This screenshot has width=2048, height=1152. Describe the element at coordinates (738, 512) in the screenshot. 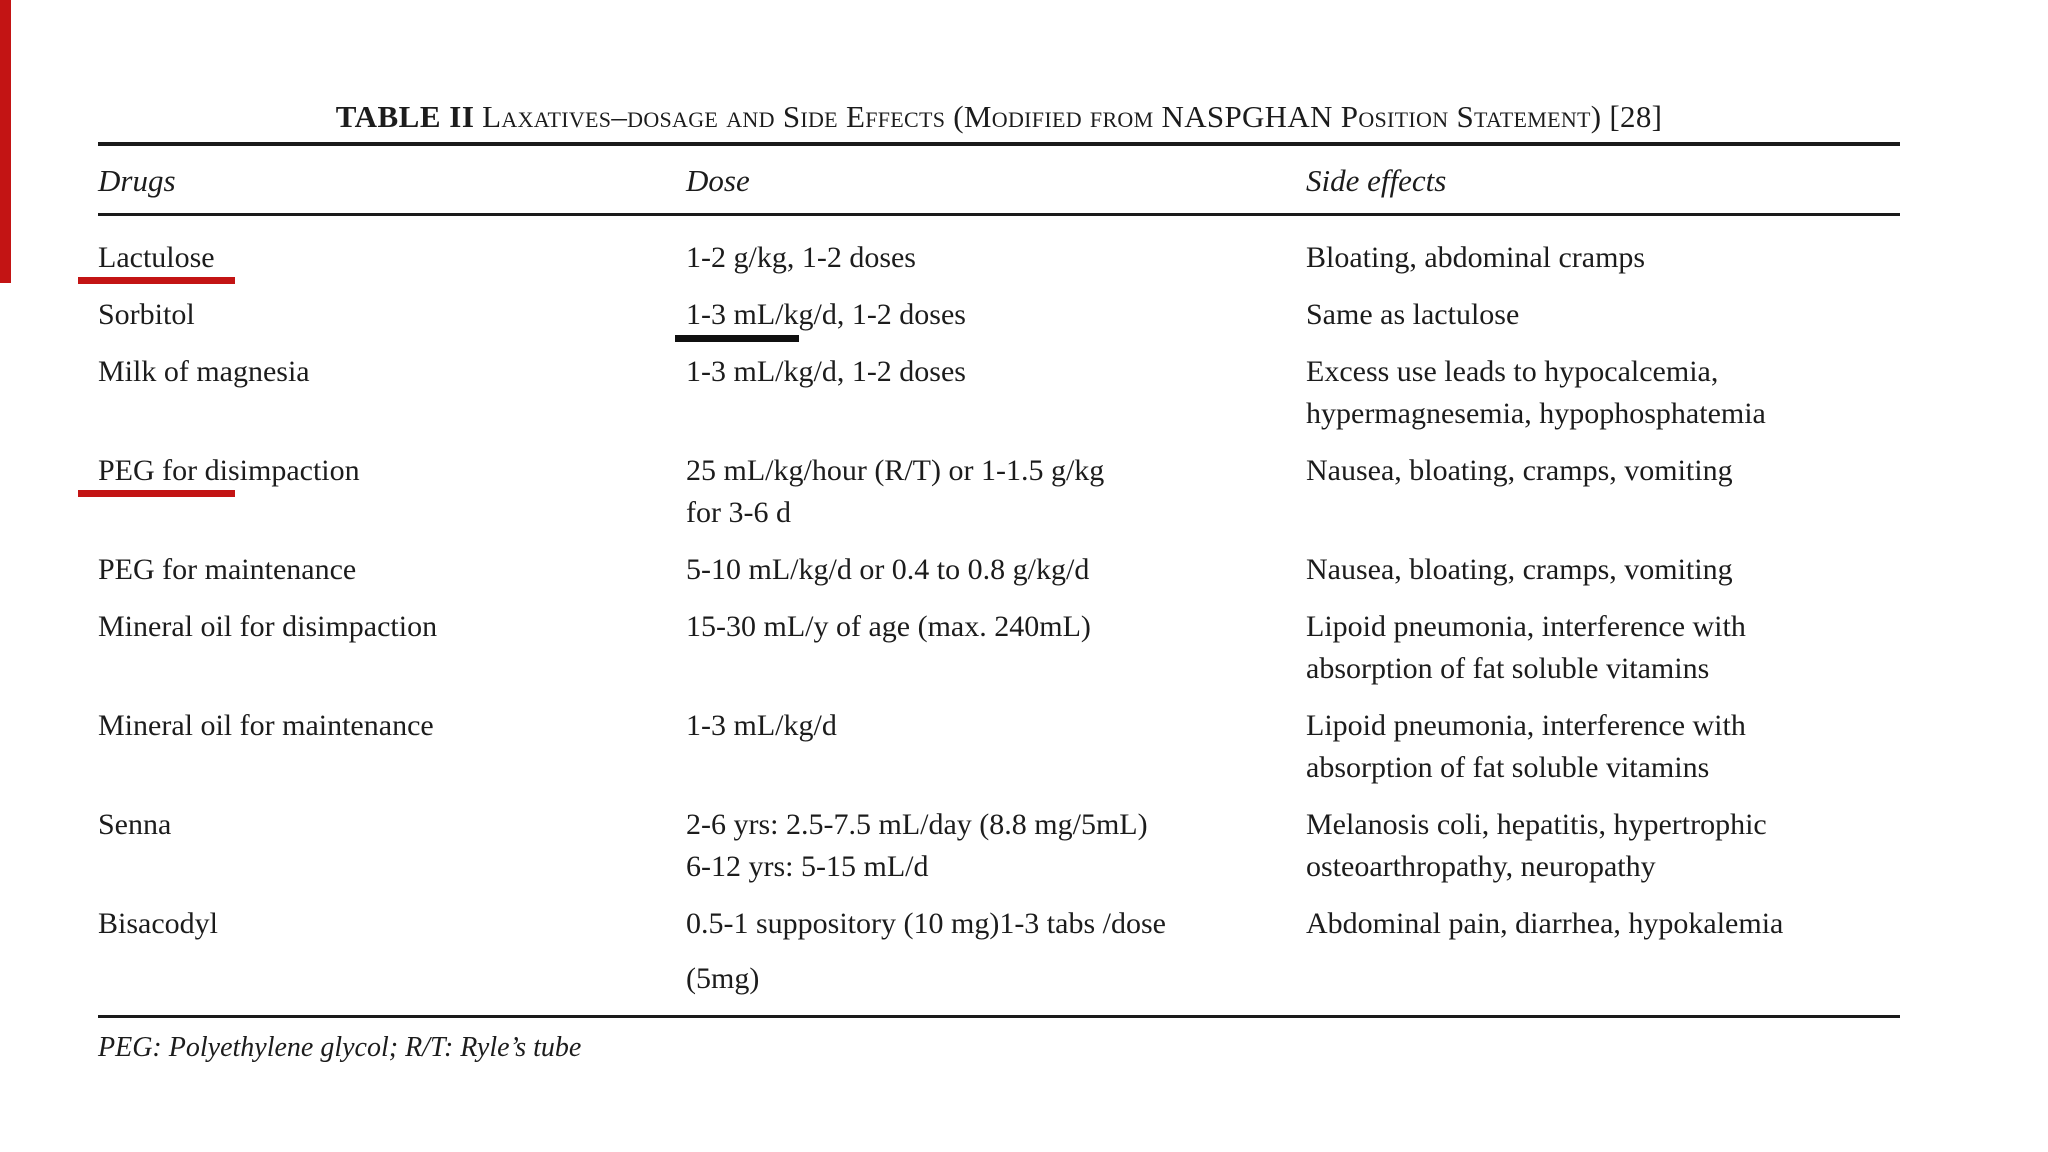

I see `dose-text: for 3-6 d` at that location.